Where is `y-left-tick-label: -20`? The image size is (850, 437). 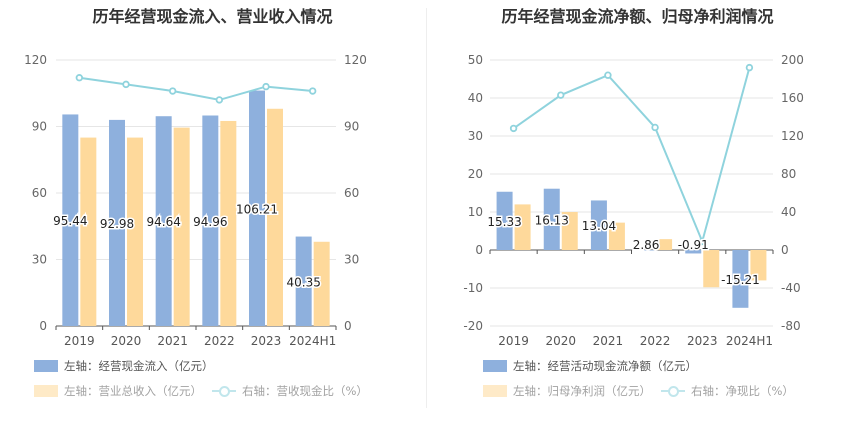
y-left-tick-label: -20 is located at coordinates (473, 326).